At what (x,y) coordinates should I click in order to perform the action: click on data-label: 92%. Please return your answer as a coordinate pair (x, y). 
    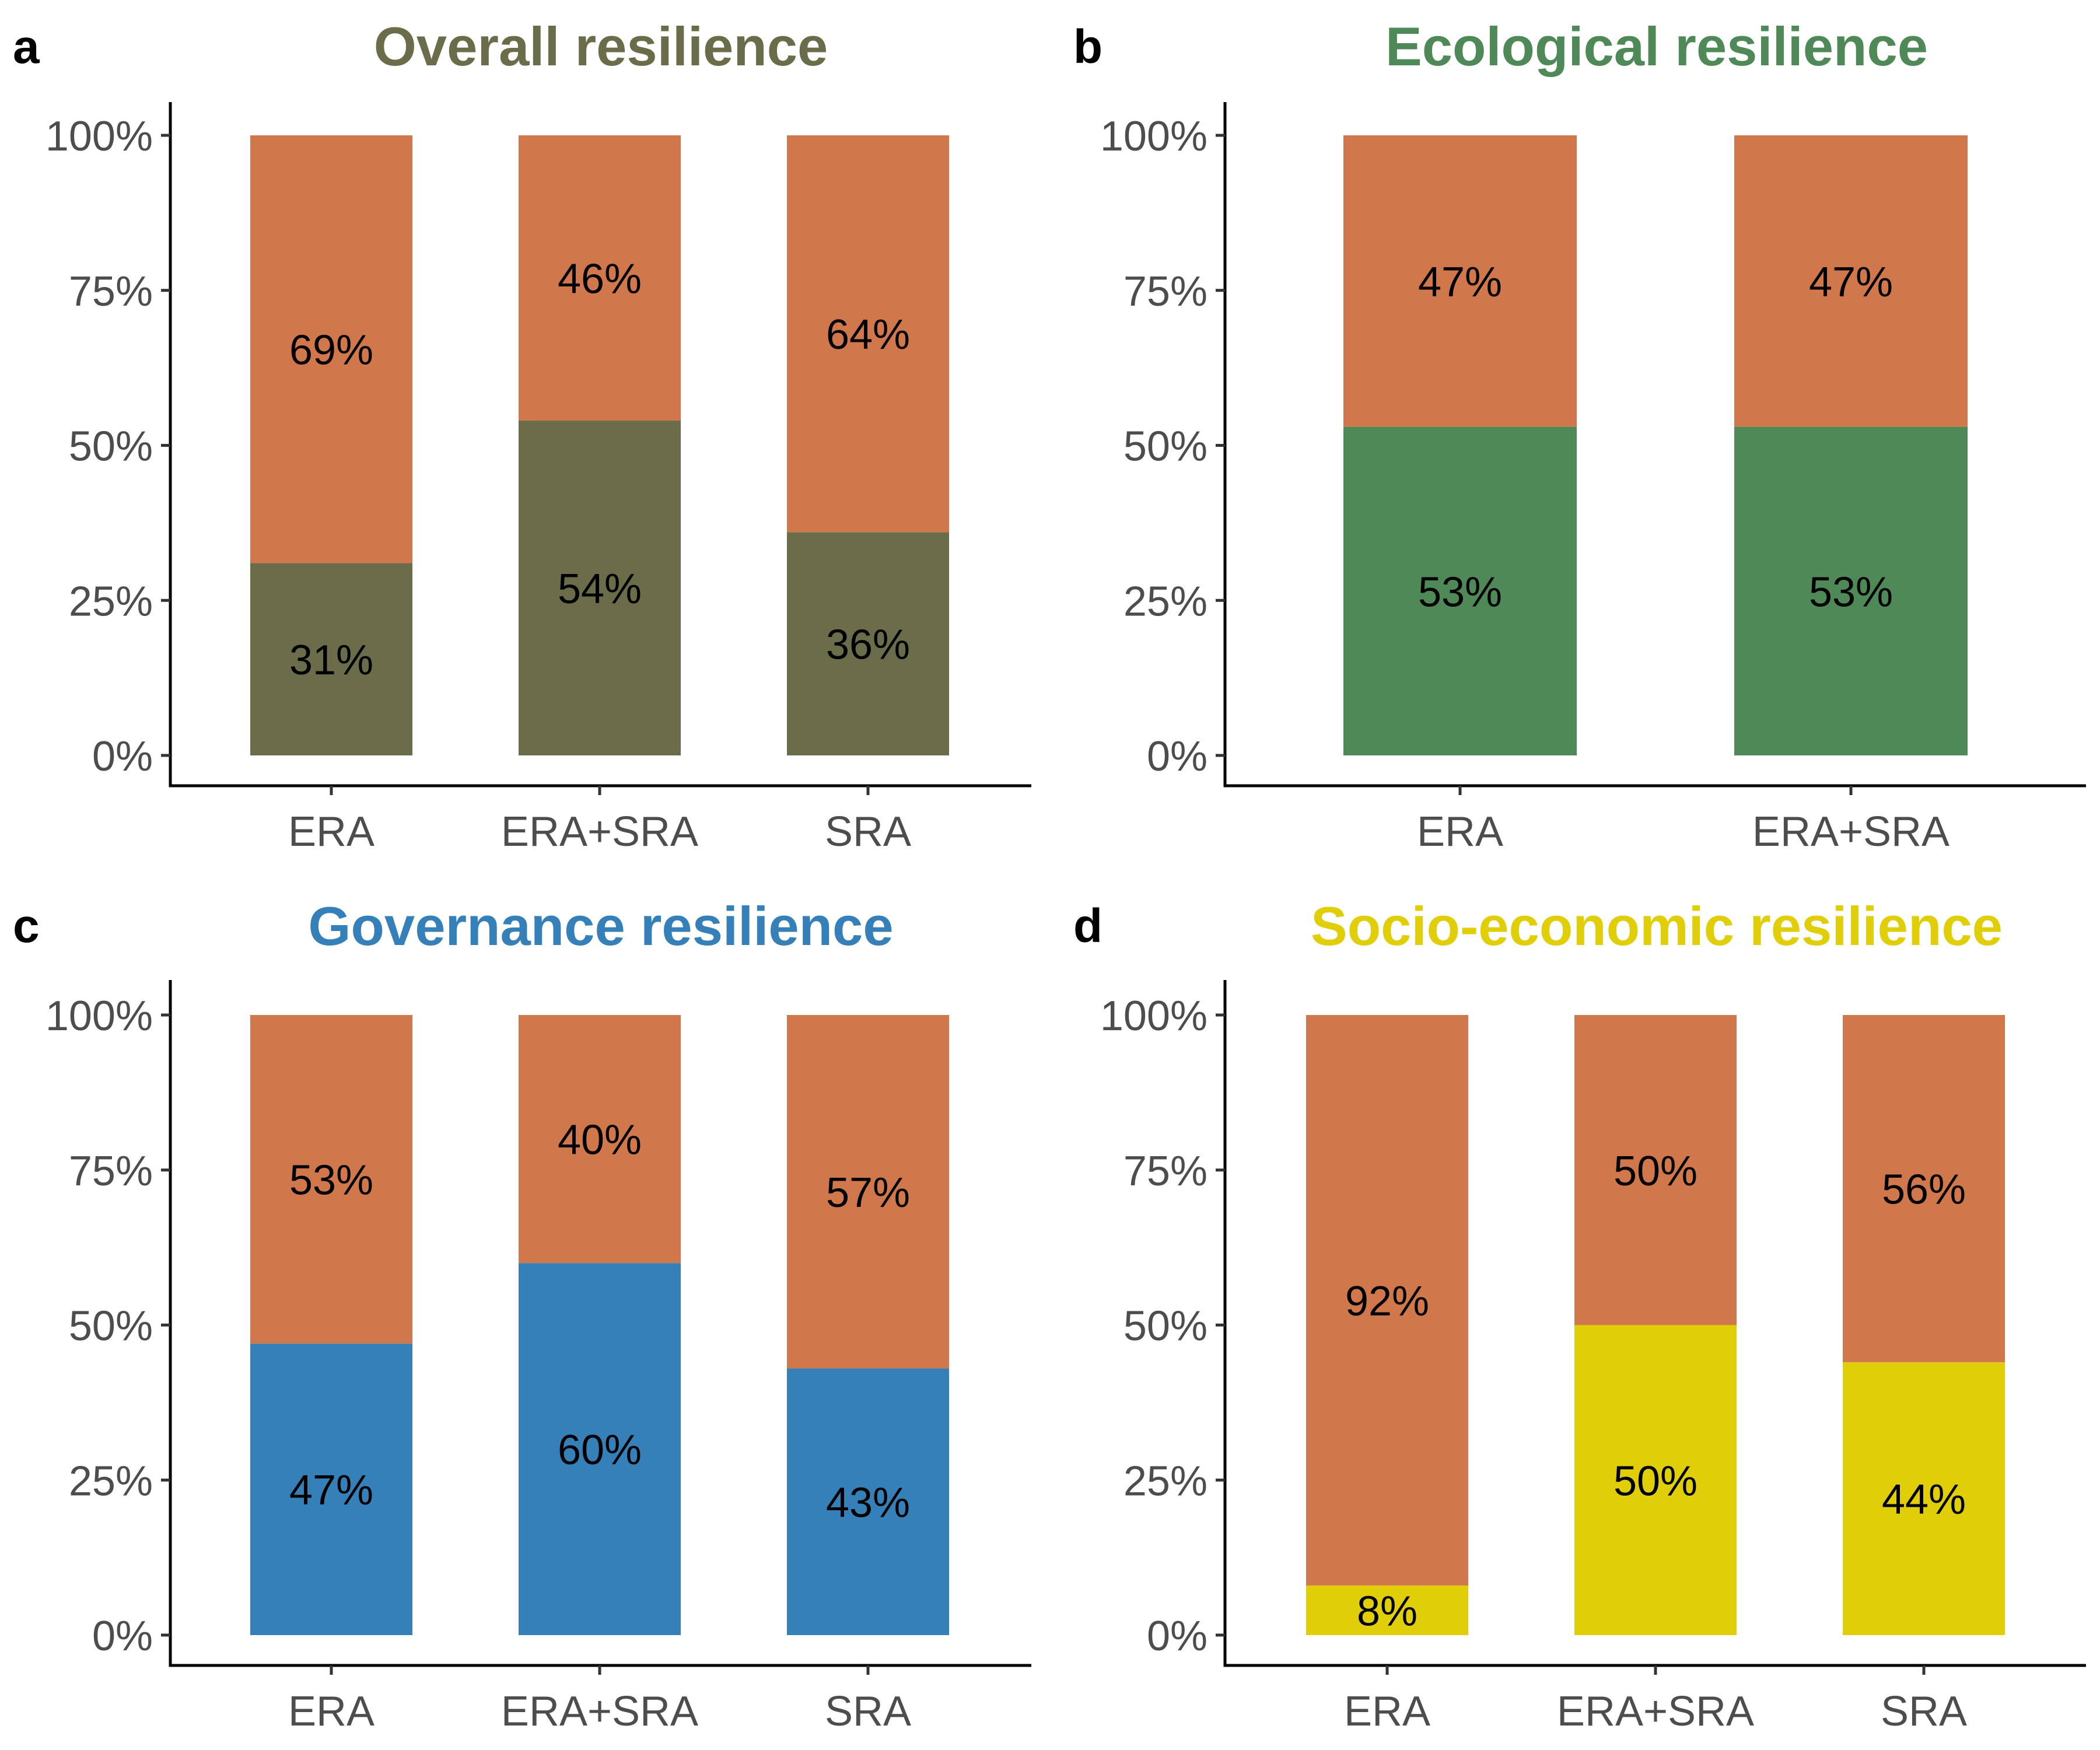
    Looking at the image, I should click on (1387, 1301).